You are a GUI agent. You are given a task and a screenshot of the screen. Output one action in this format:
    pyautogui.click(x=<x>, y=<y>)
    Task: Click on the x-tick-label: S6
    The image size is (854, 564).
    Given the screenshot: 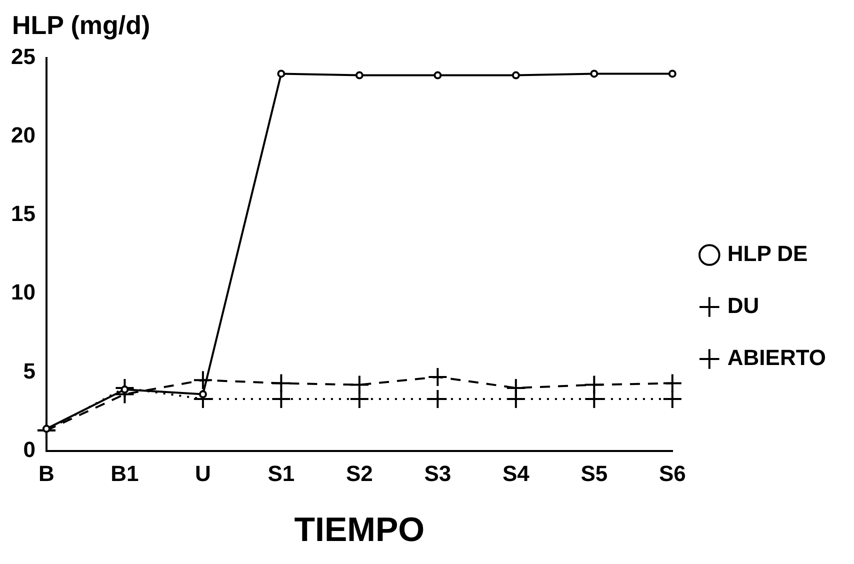 What is the action you would take?
    pyautogui.click(x=672, y=473)
    